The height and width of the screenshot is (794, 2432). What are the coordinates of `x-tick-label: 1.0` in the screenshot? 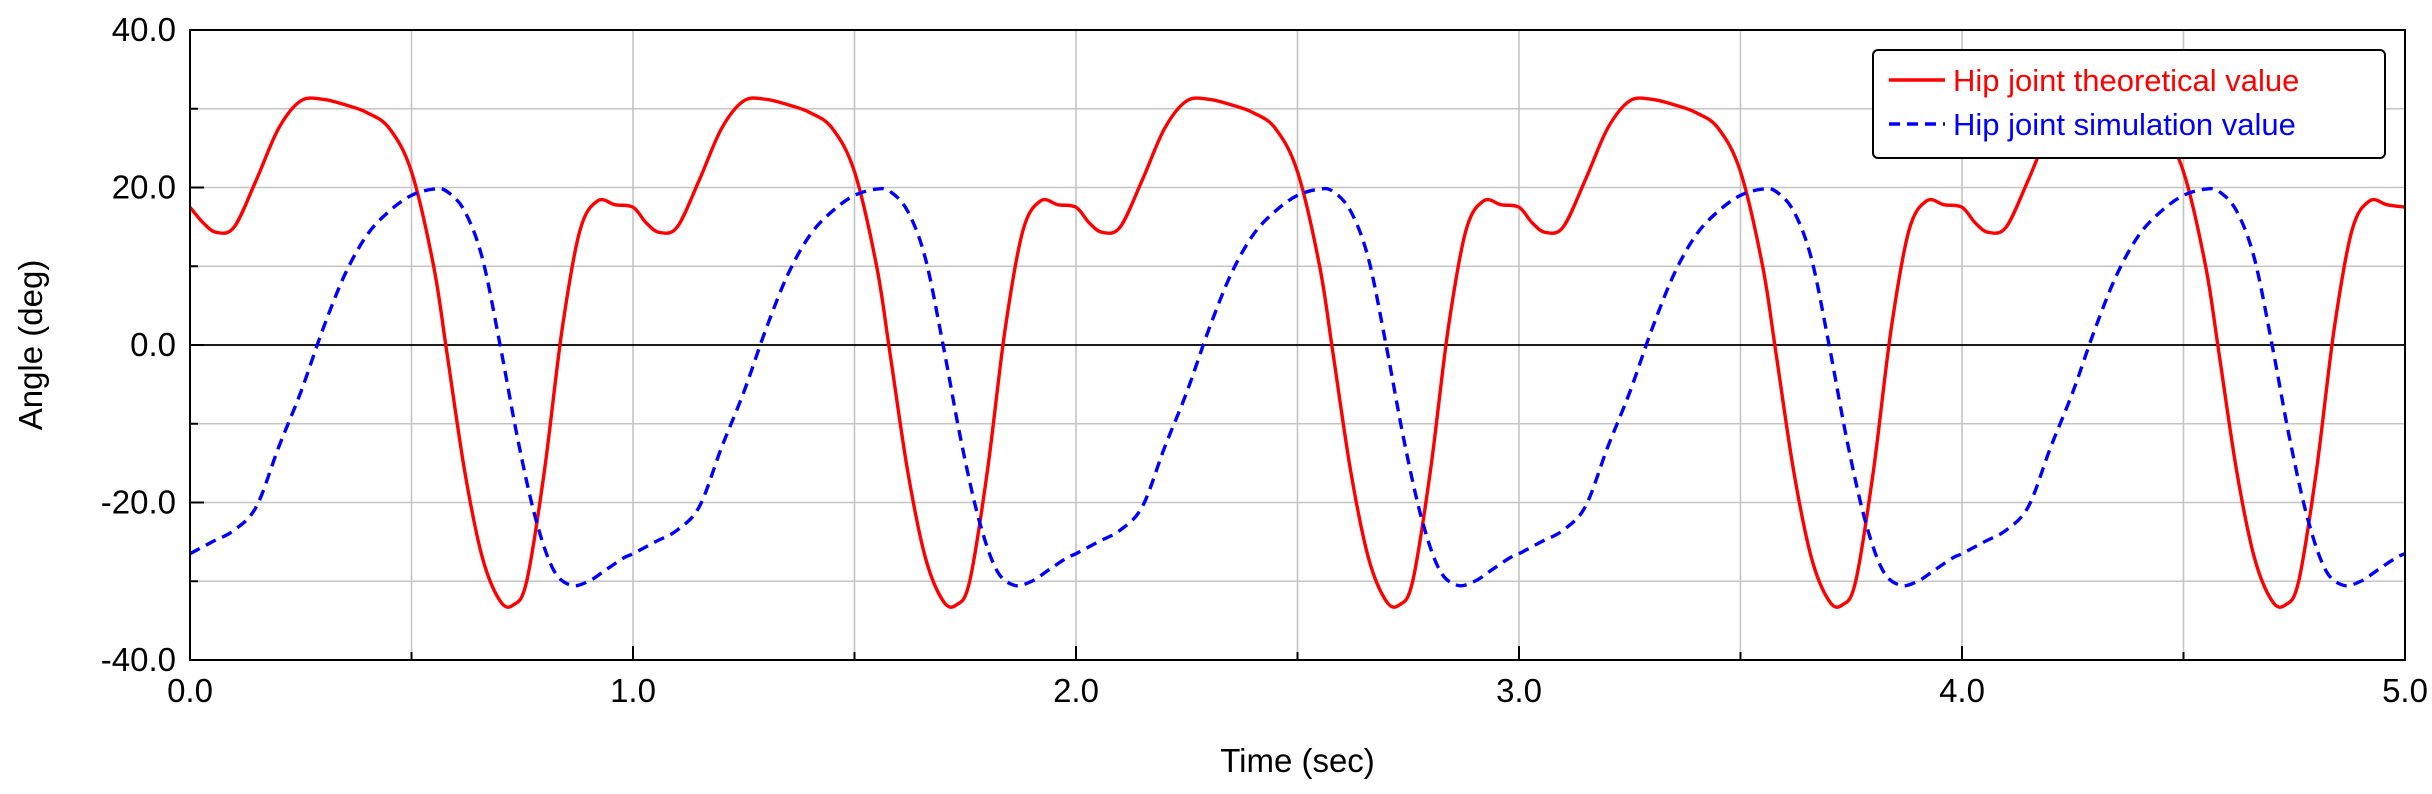 It's located at (633, 690).